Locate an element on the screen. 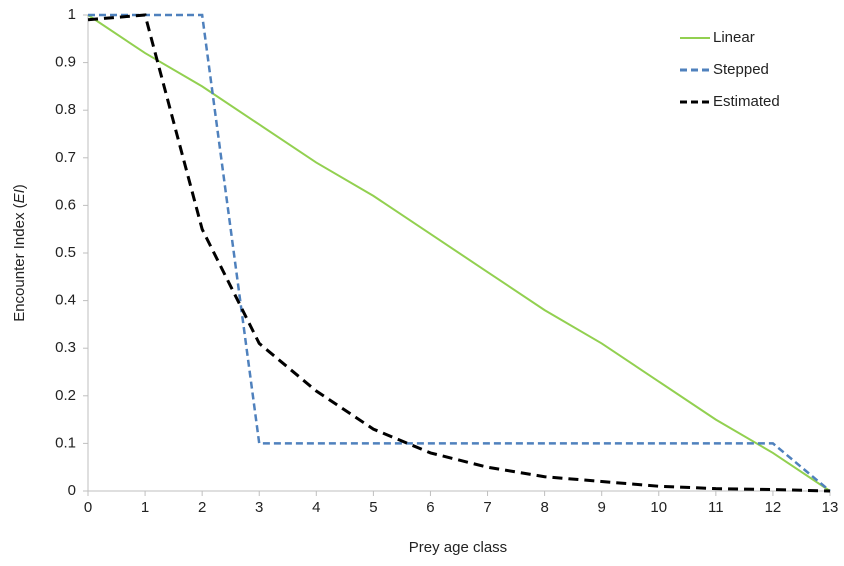 This screenshot has height=566, width=844. y-tick-label: 0.5 is located at coordinates (65, 252).